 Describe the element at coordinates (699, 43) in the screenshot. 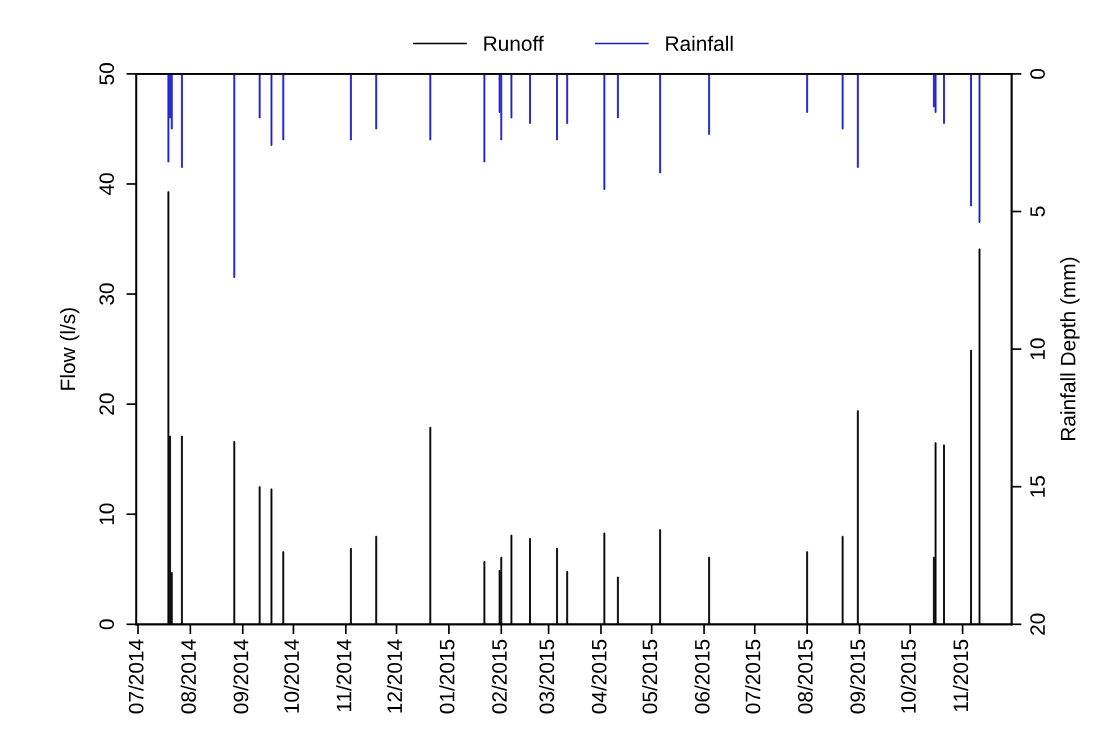

I see `legend-label: Rainfall` at that location.